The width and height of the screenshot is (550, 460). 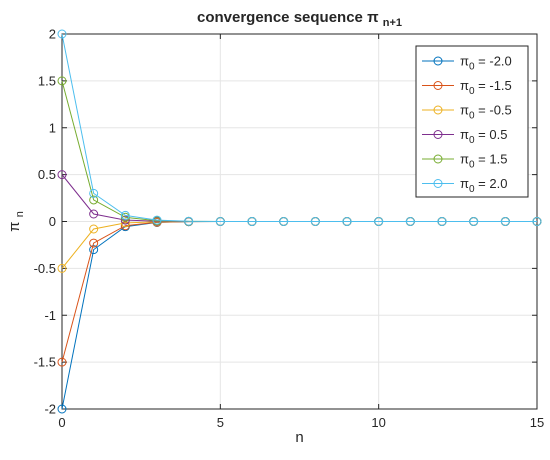 I want to click on y-tick-label: -1, so click(x=50, y=315).